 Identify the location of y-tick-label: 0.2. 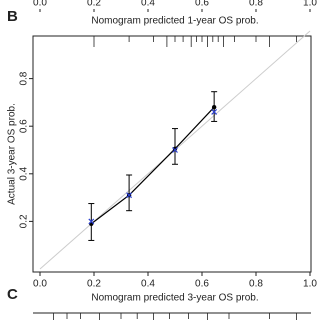
(24, 221).